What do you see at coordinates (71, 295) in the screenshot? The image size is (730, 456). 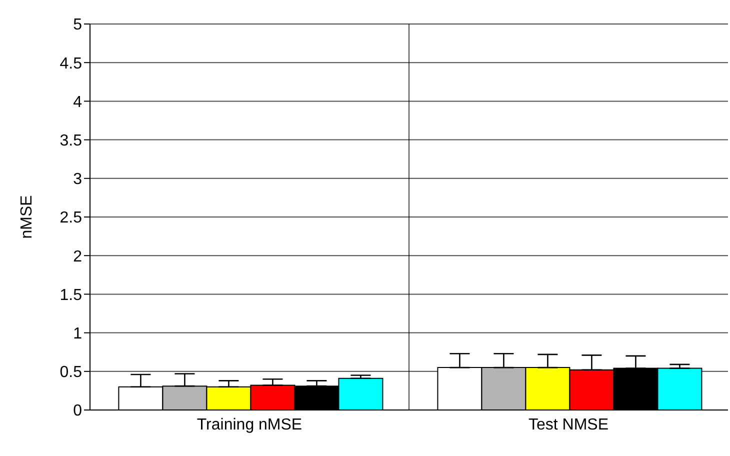 I see `y-tick-label: 1.5` at bounding box center [71, 295].